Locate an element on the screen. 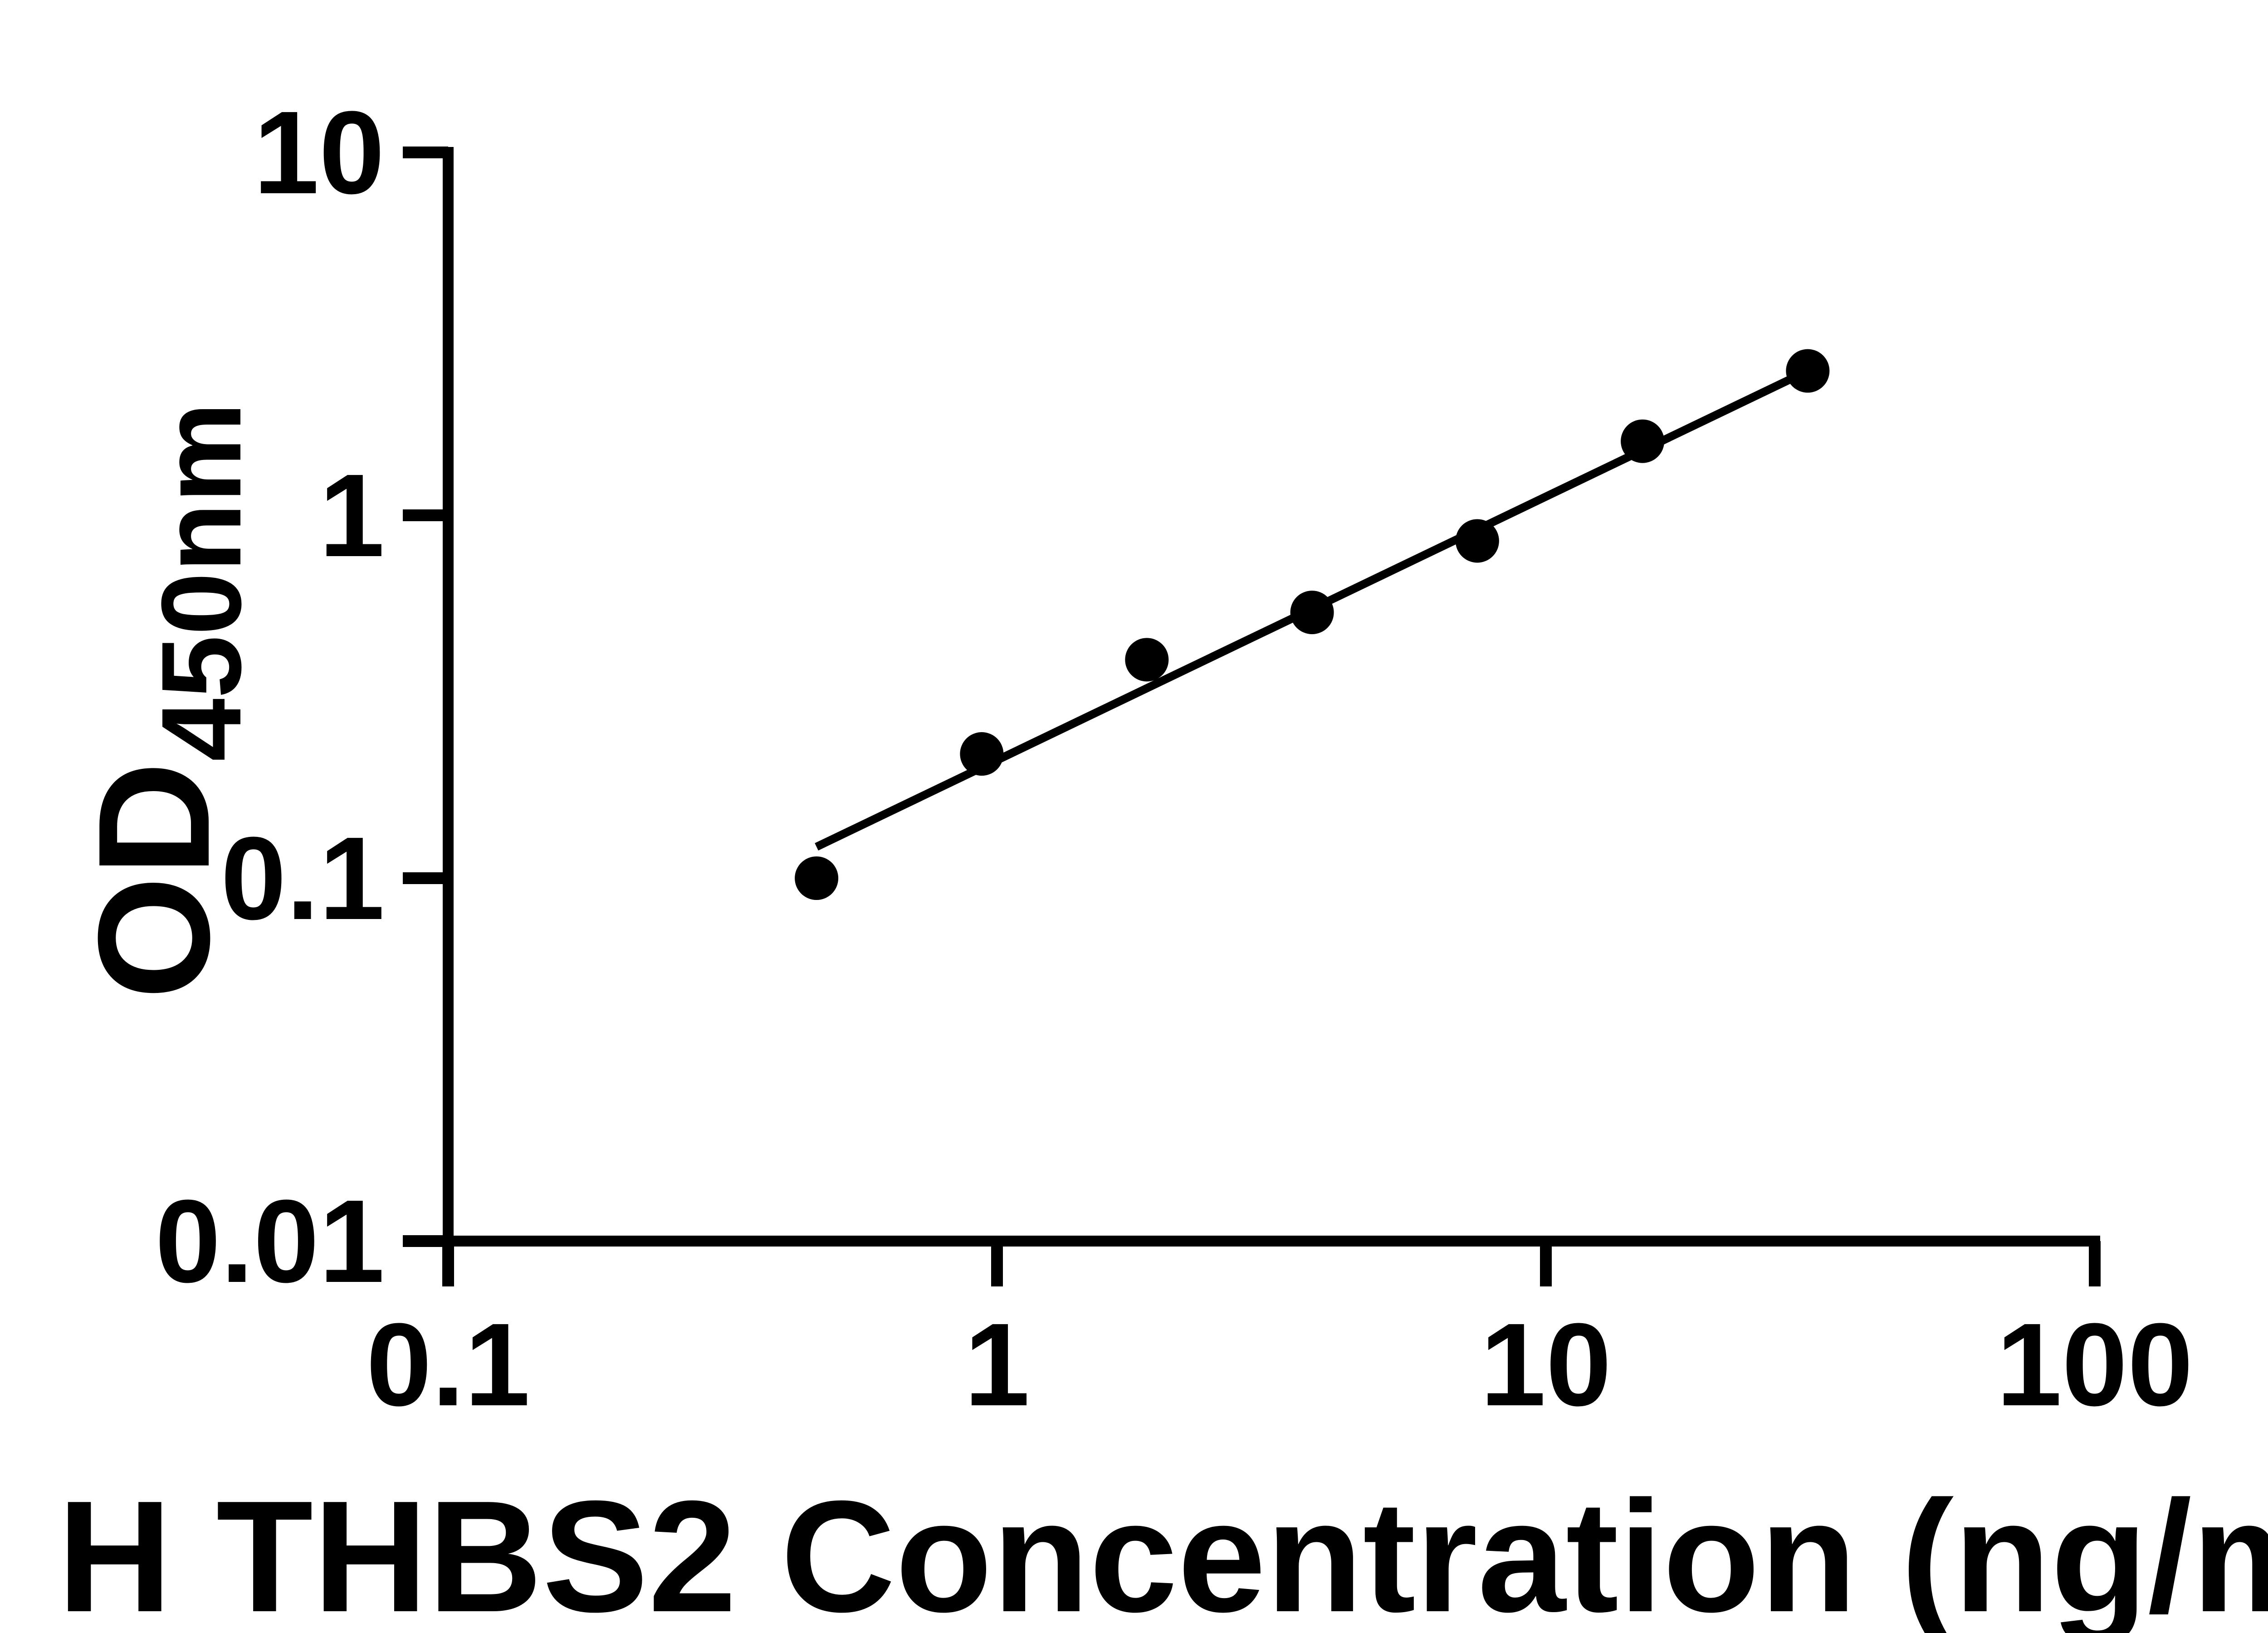 This screenshot has width=2268, height=1633. x-axis-title: H THBS2 Concentration (ng/mL) is located at coordinates (1162, 1550).